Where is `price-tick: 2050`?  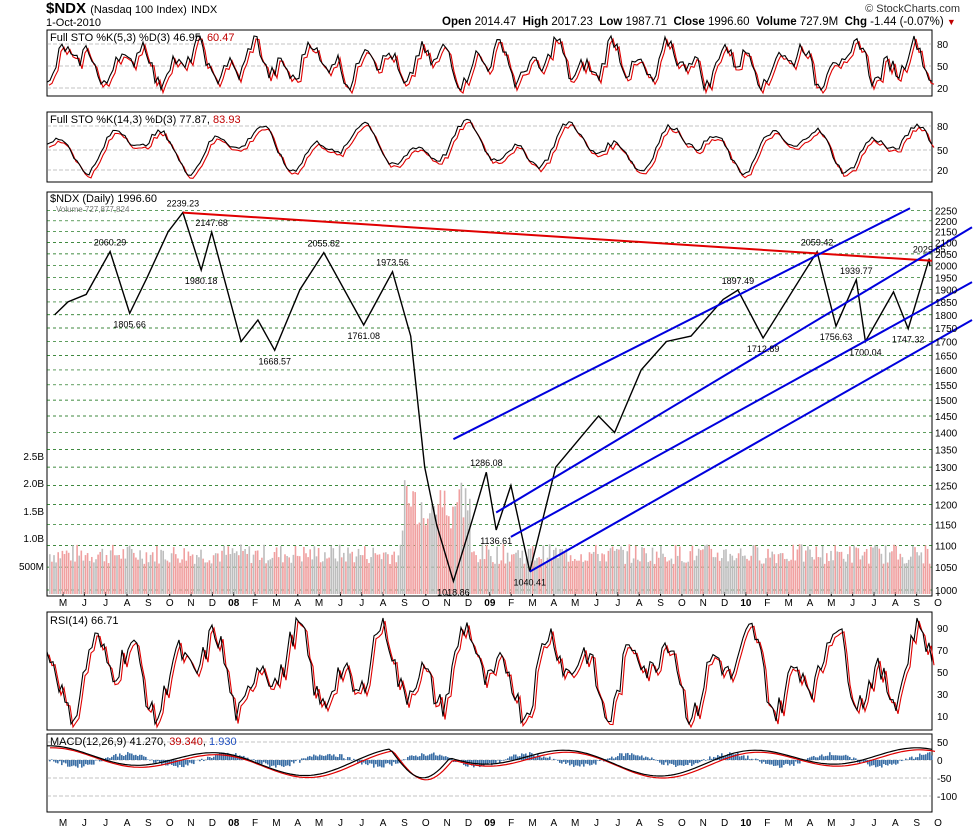
price-tick: 2050 is located at coordinates (946, 255).